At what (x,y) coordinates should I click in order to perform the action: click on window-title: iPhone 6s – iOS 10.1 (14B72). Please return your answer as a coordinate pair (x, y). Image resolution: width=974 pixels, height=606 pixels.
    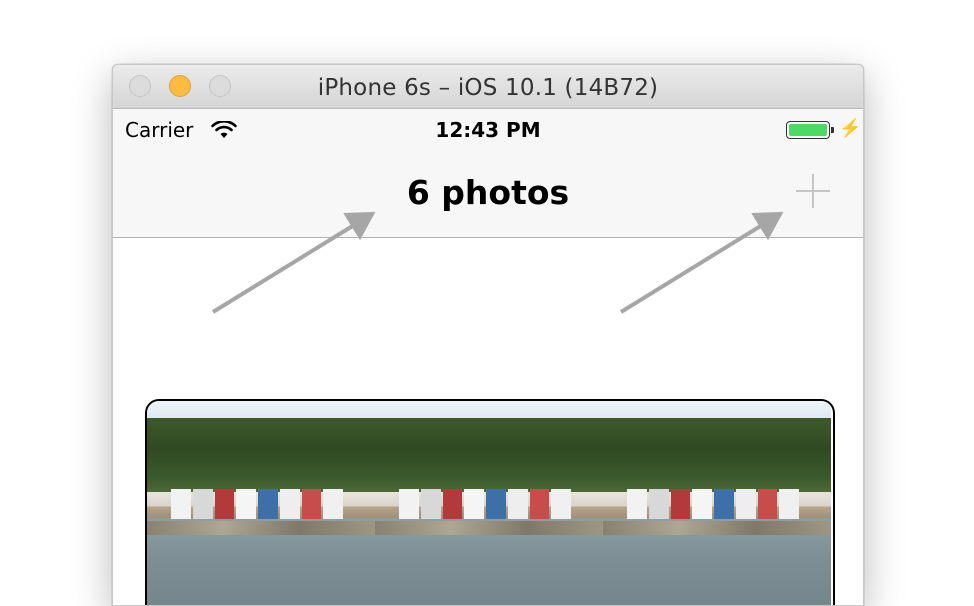
    Looking at the image, I should click on (488, 88).